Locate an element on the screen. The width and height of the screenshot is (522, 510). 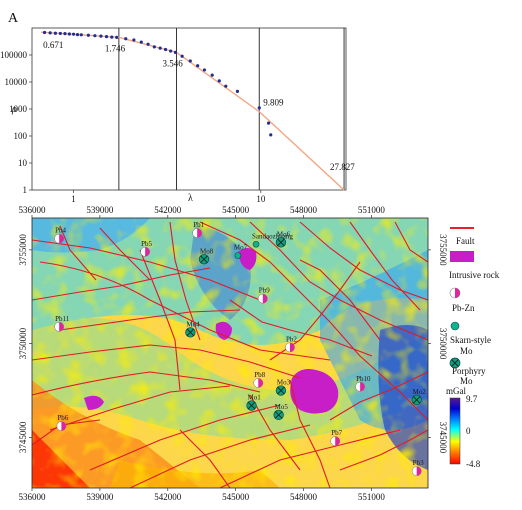
deposit-label: Mo2 is located at coordinates (420, 392).